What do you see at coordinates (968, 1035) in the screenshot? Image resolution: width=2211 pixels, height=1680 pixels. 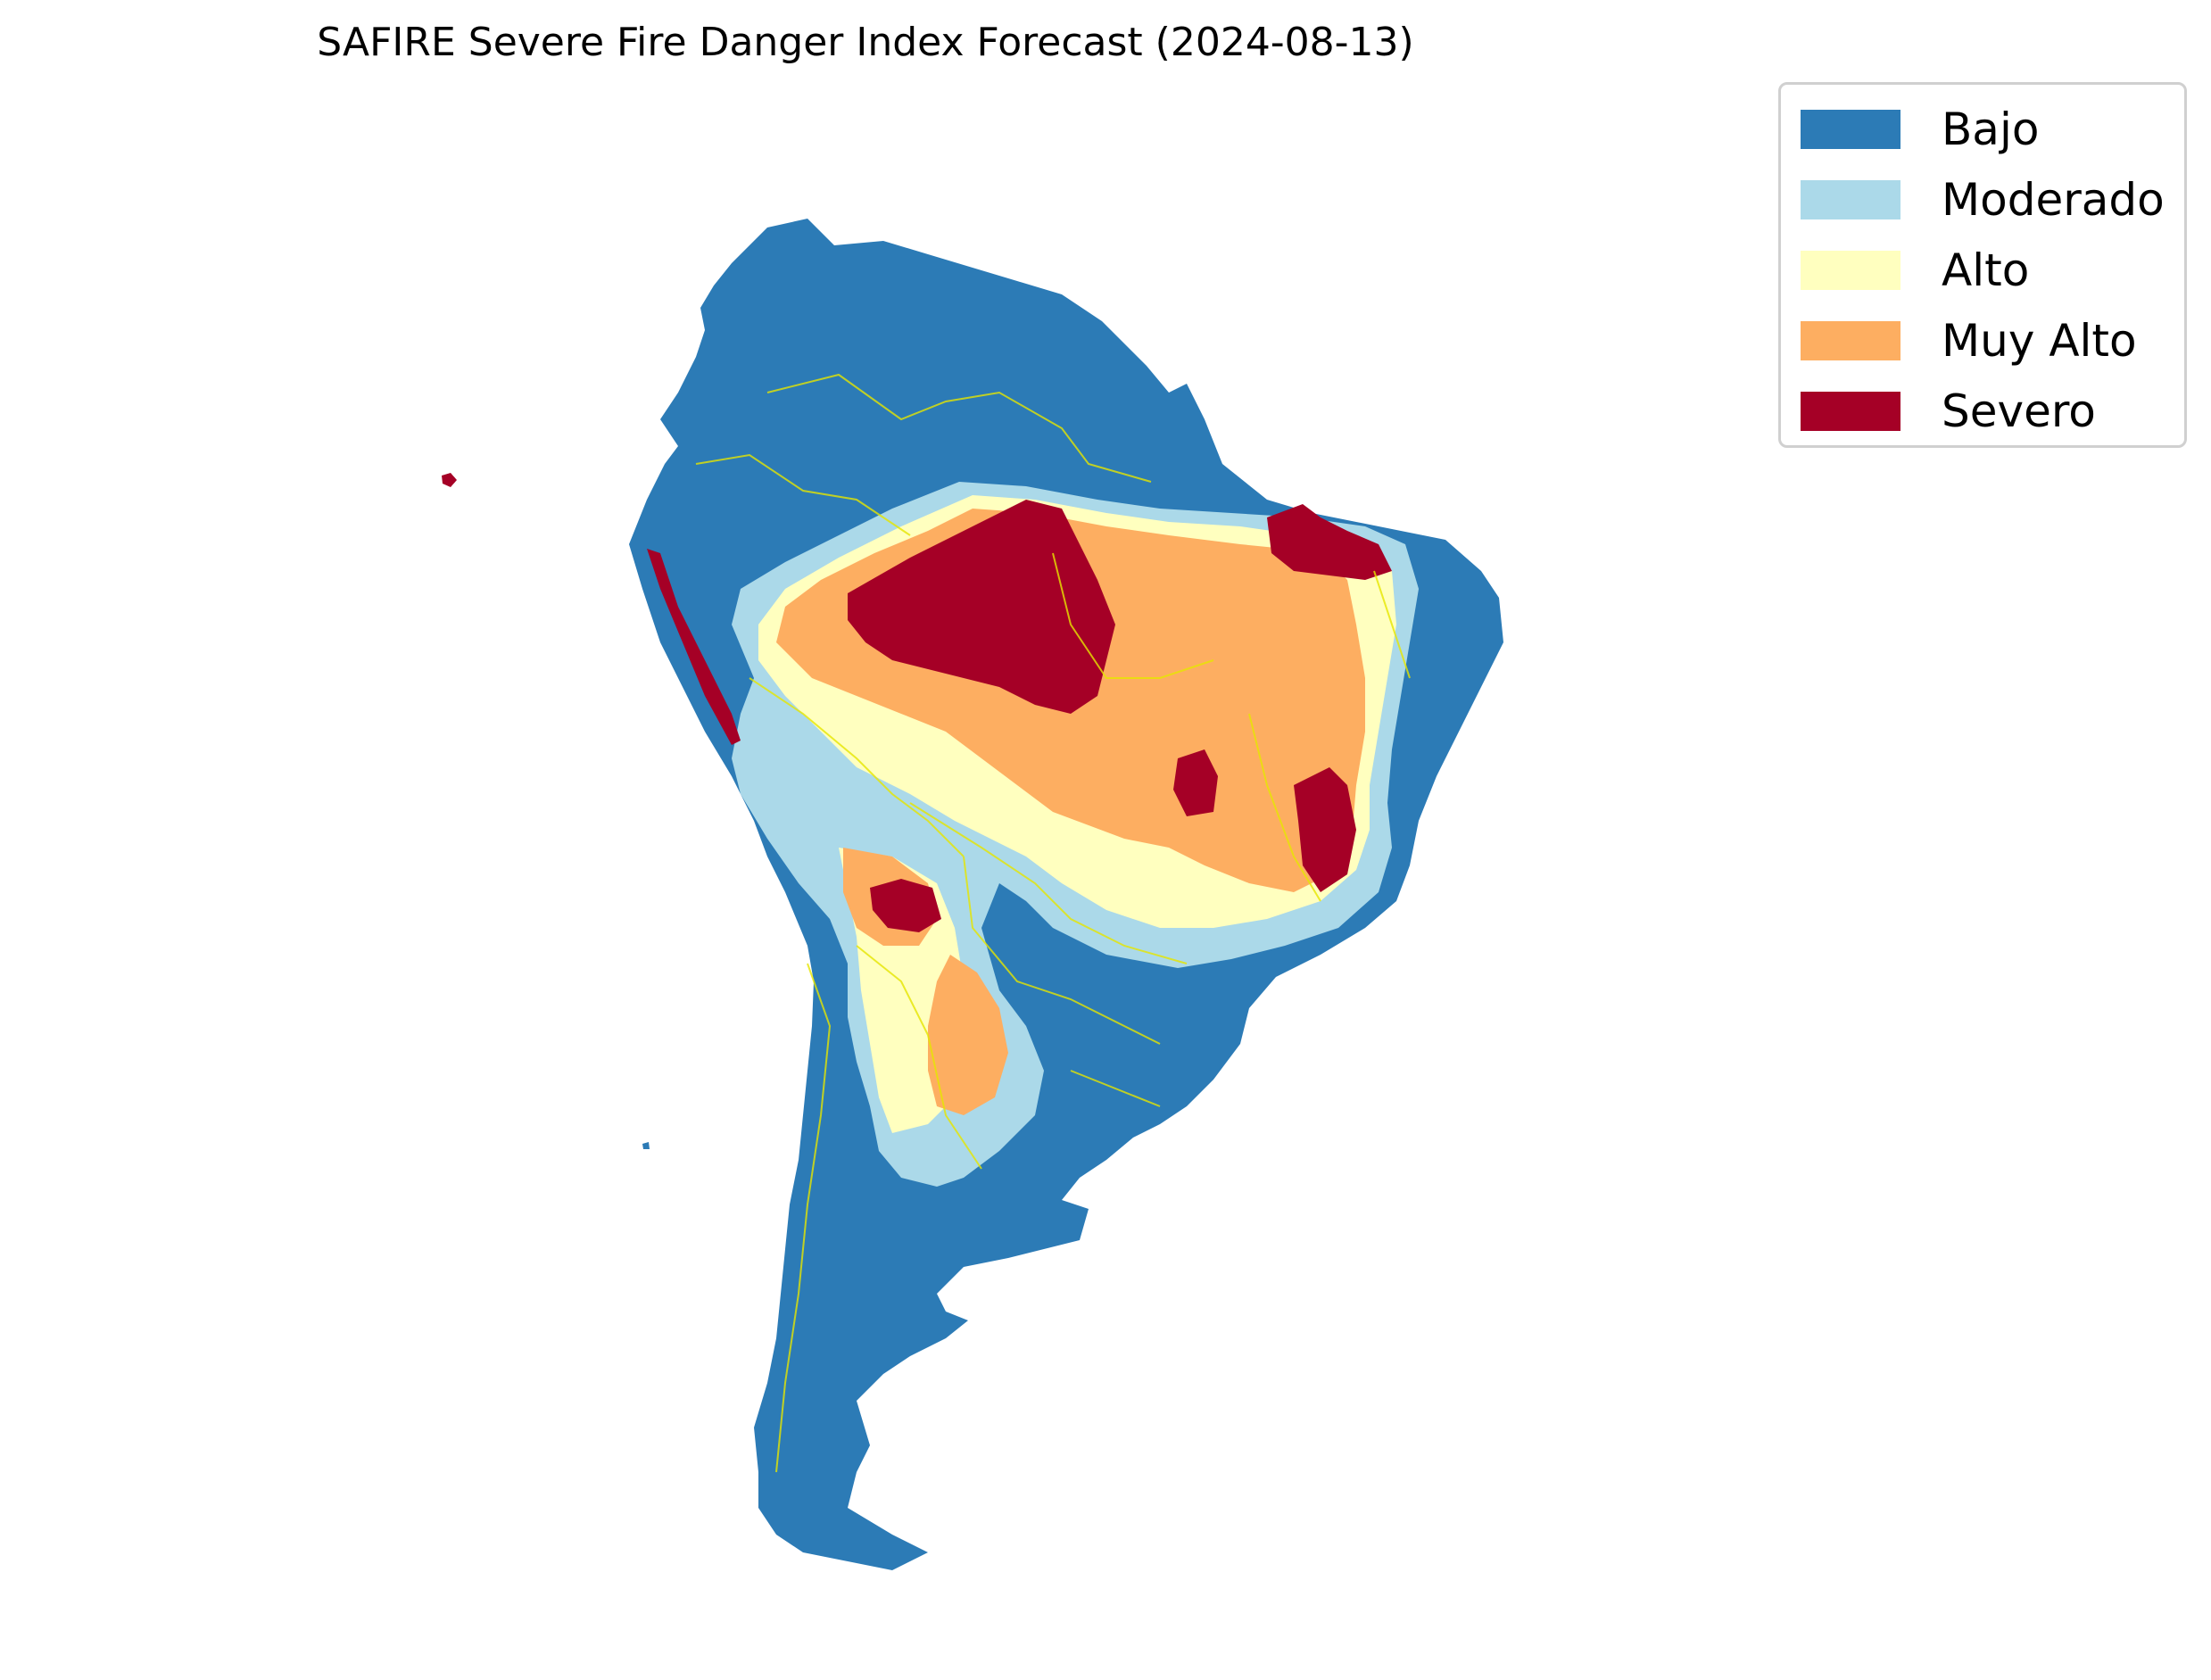 I see `zone-muy-alto-andes` at bounding box center [968, 1035].